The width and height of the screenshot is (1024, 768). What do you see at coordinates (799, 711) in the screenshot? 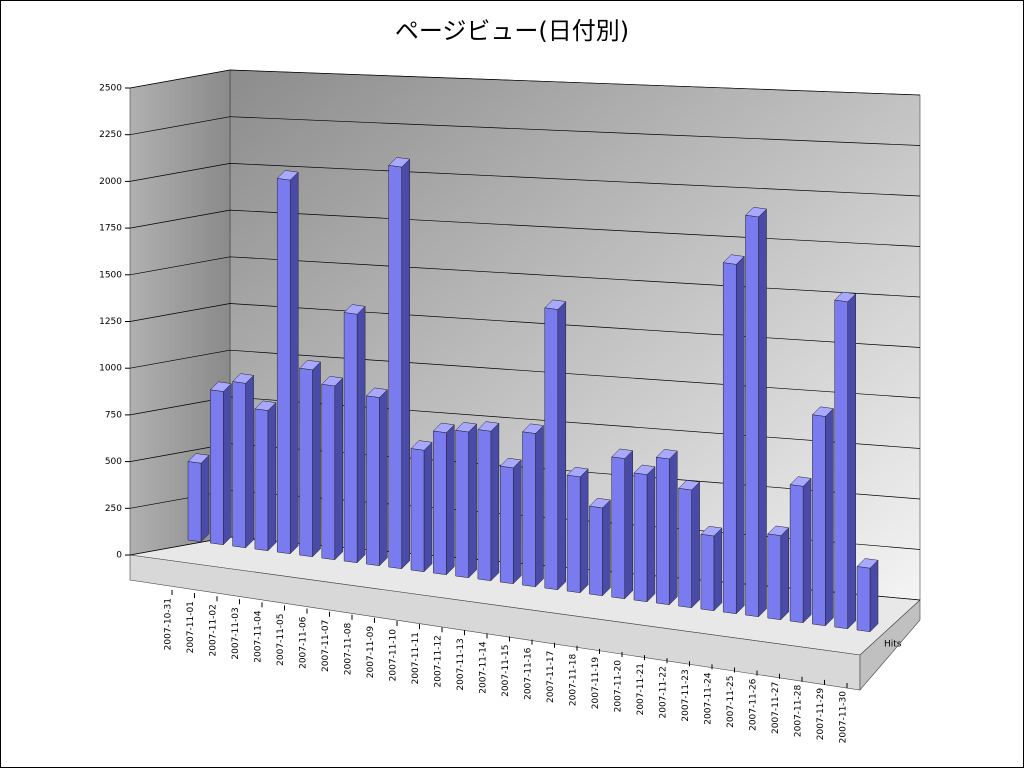
I see `x-tick-label: 2007-11-28` at bounding box center [799, 711].